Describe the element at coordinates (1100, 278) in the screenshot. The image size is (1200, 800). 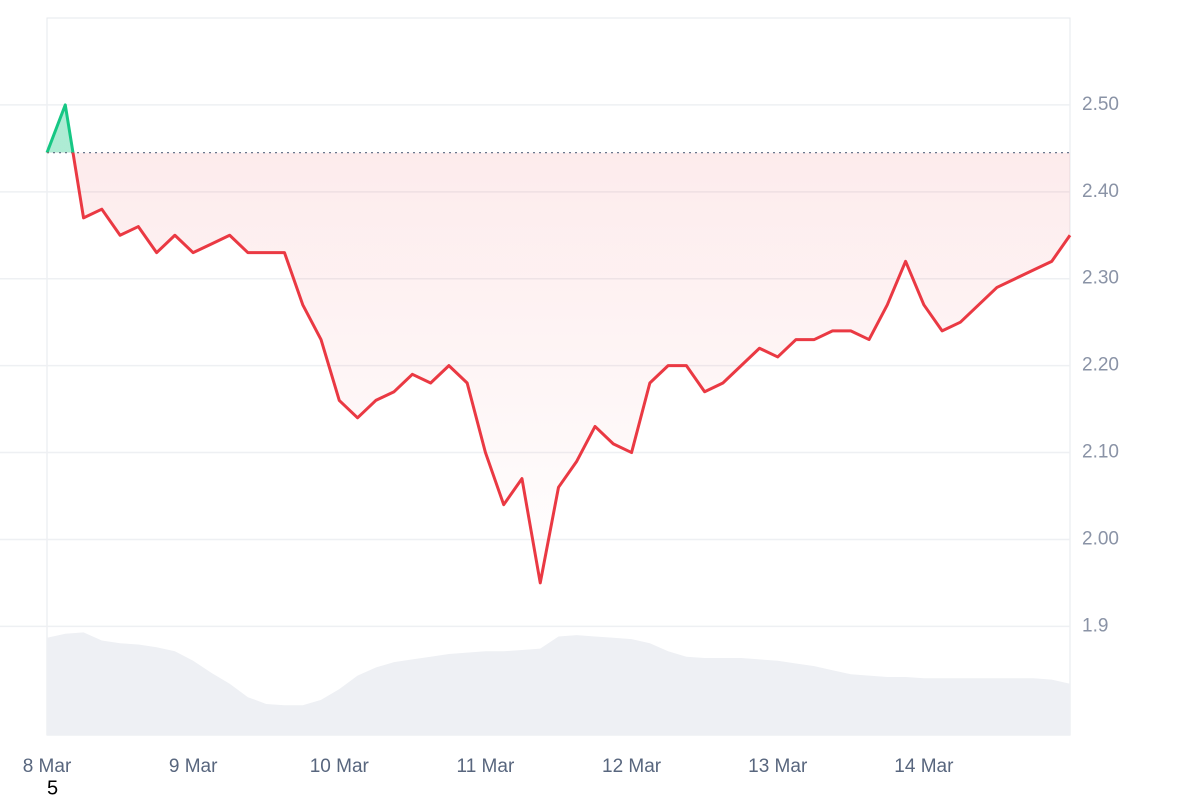
I see `y-tick-label: 2.30` at that location.